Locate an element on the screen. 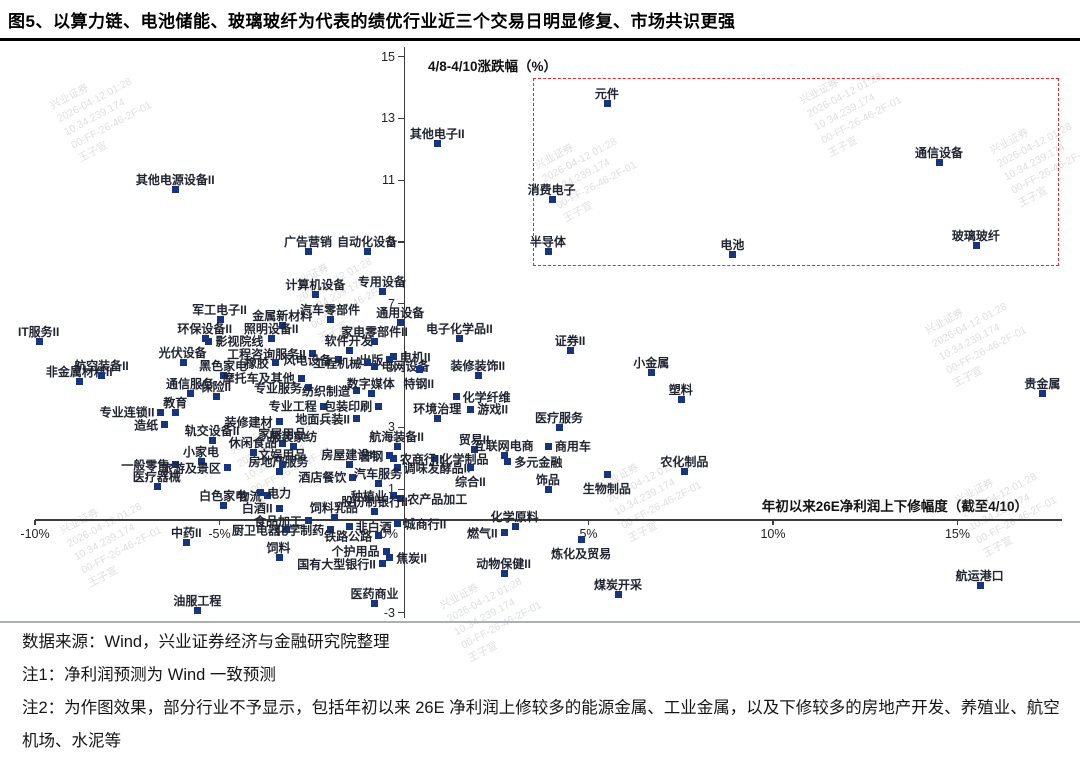 The image size is (1080, 758). point-label: 饲料乳品 is located at coordinates (333, 507).